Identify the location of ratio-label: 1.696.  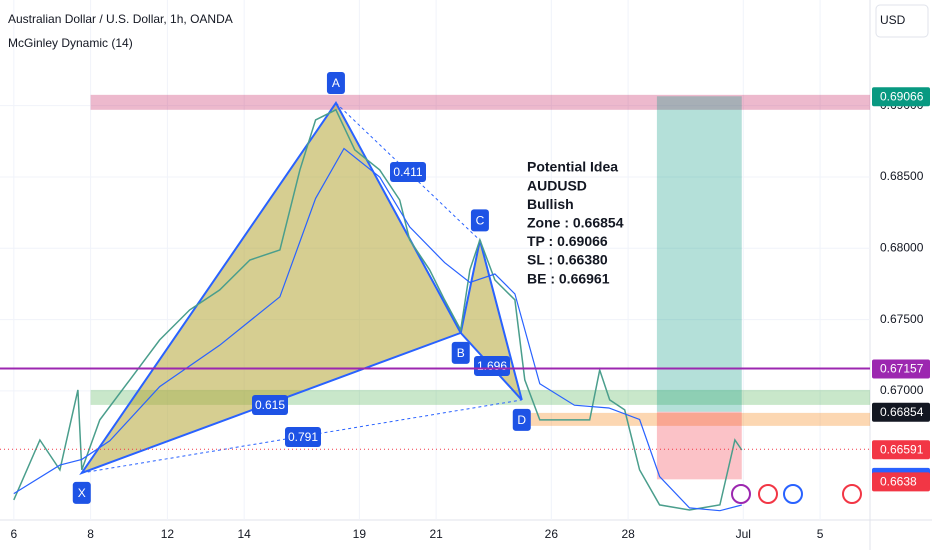
(492, 366).